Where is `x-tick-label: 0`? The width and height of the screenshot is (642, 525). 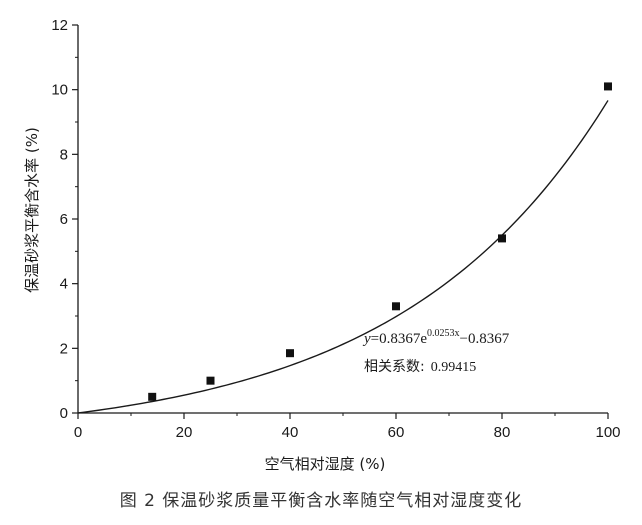
x-tick-label: 0 is located at coordinates (78, 432).